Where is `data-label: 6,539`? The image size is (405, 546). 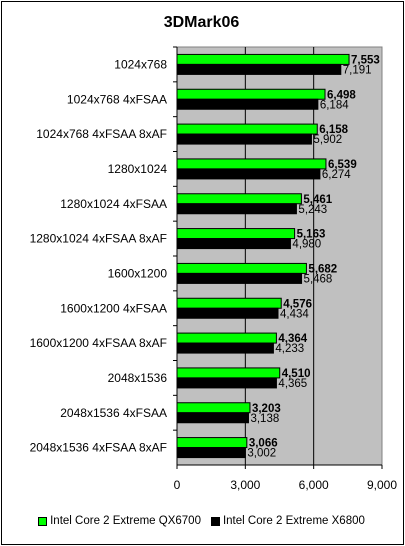
data-label: 6,539 is located at coordinates (342, 165).